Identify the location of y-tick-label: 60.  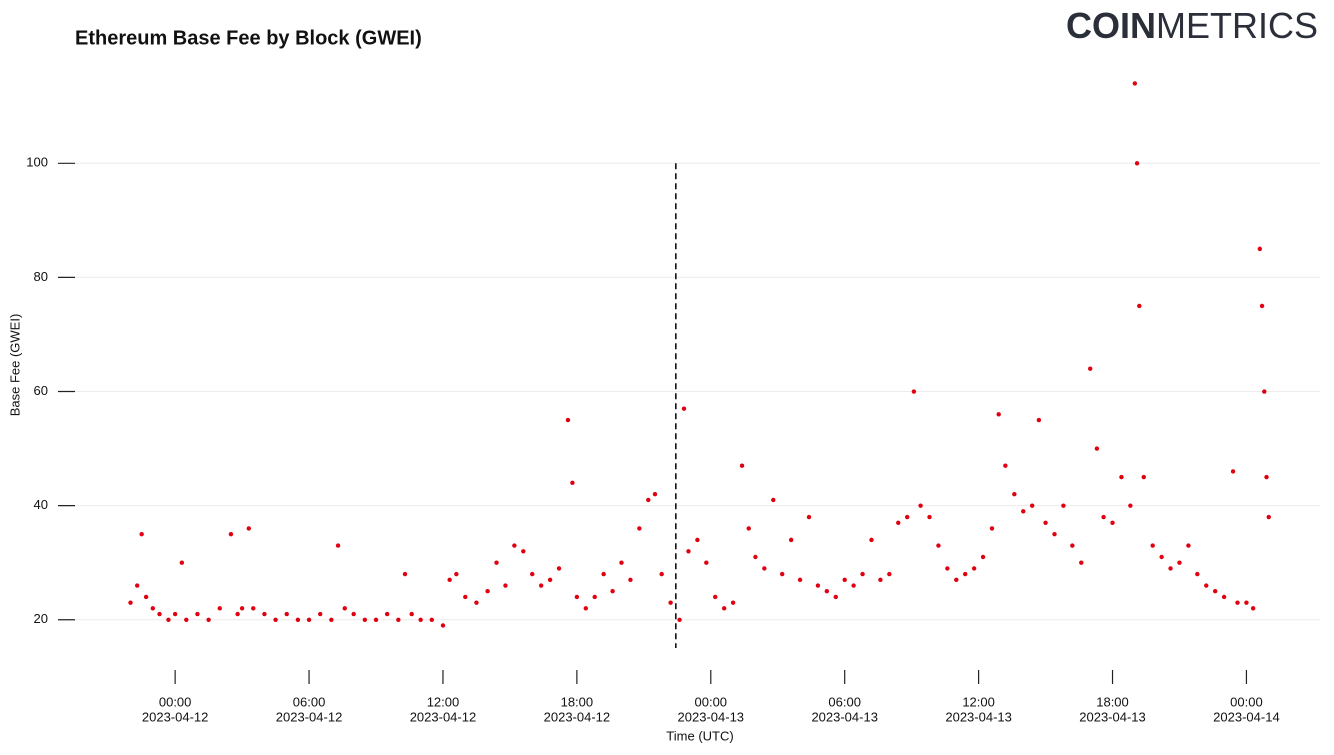
(41, 390).